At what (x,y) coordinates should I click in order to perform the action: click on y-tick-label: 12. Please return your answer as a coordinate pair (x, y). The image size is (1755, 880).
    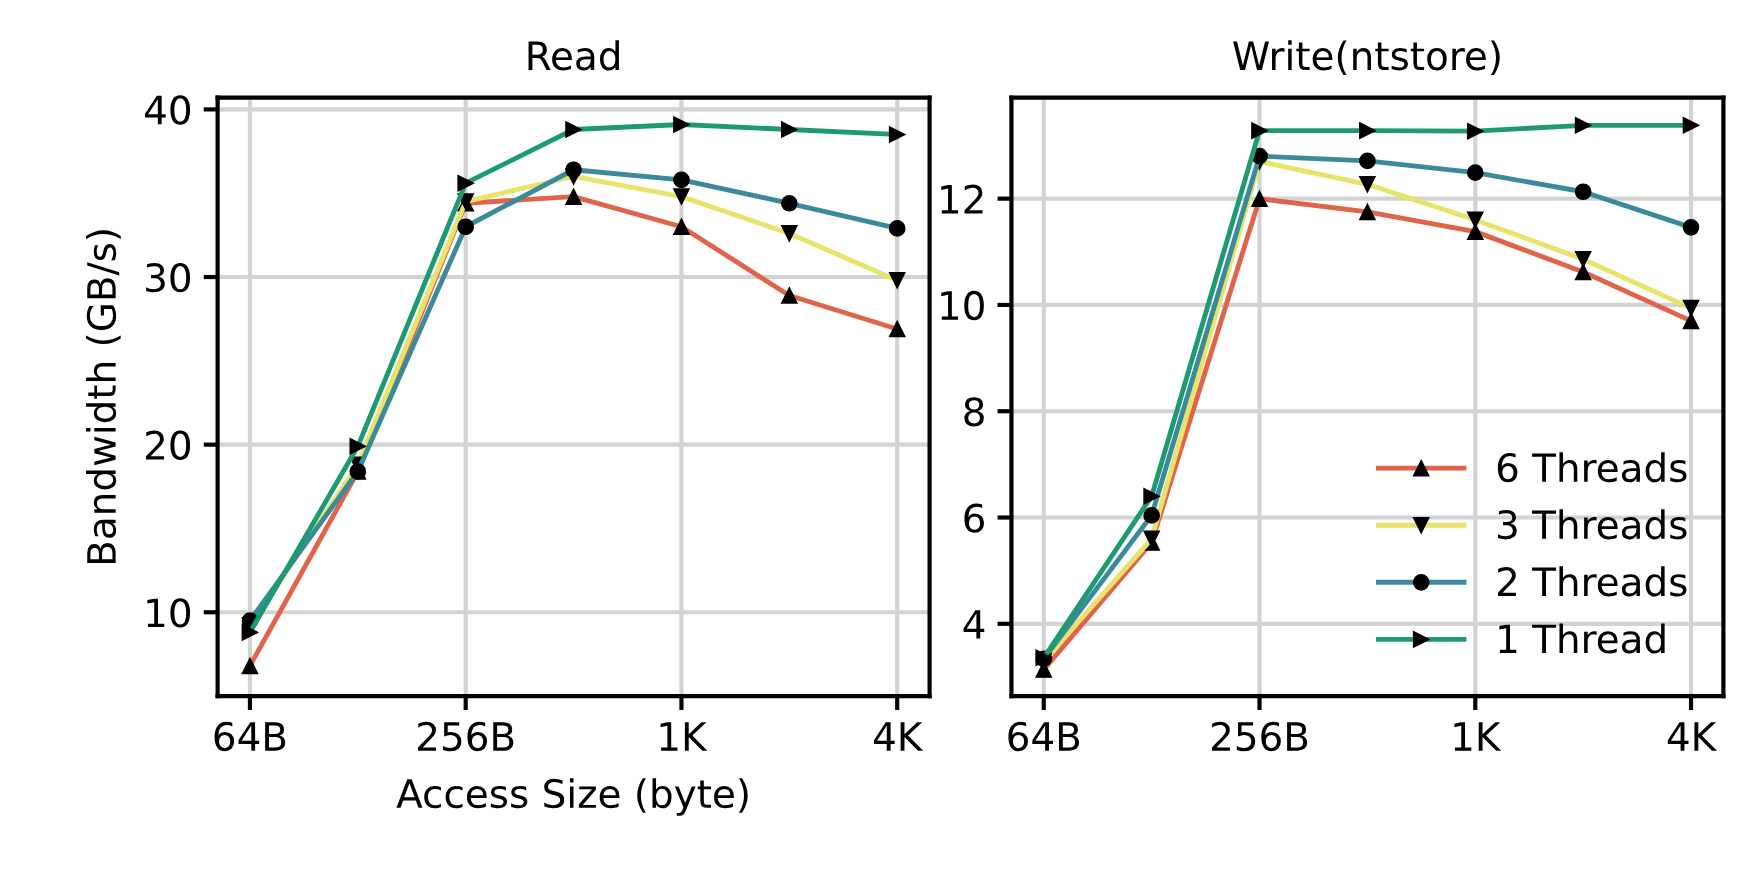
    Looking at the image, I should click on (962, 199).